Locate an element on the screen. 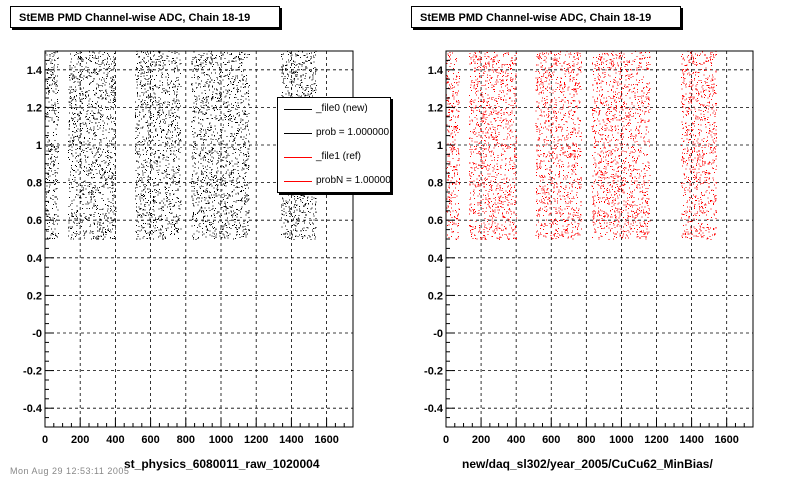  left-x-axis-label: st_physics_6080011_raw_1020004 is located at coordinates (222, 464).